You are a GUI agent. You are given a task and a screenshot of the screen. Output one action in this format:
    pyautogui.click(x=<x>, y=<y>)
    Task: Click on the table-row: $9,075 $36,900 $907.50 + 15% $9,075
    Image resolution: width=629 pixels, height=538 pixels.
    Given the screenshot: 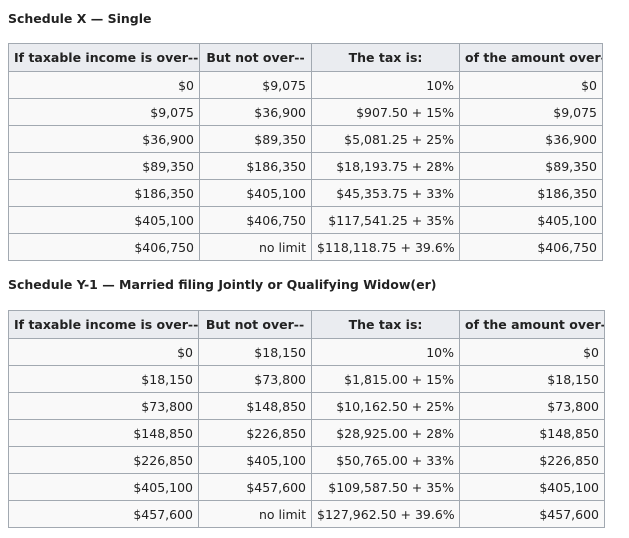 What is the action you would take?
    pyautogui.click(x=305, y=112)
    